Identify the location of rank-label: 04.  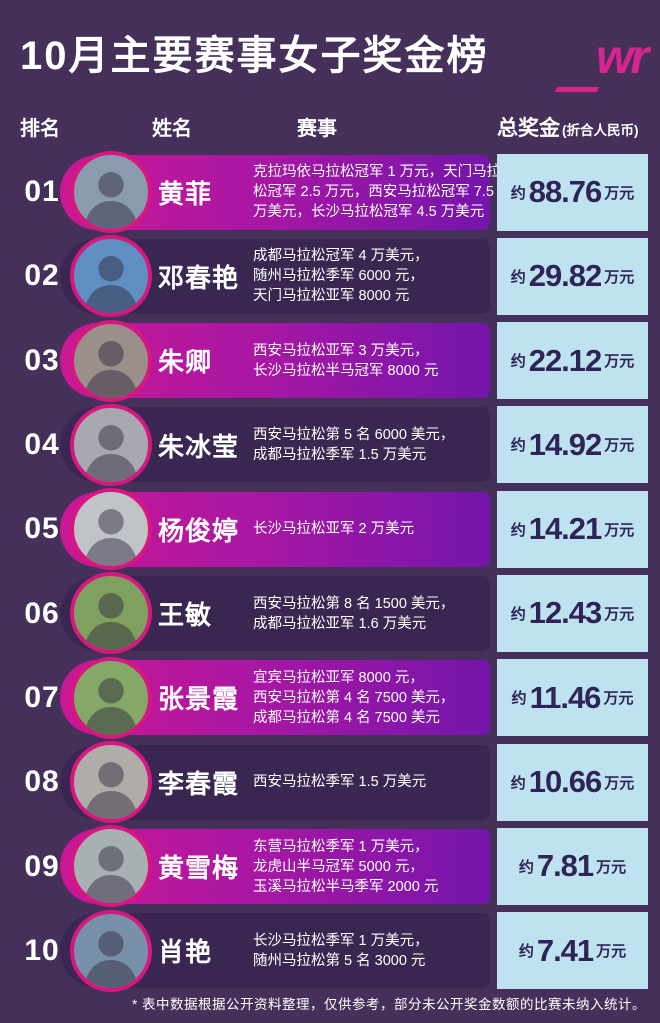
(42, 445).